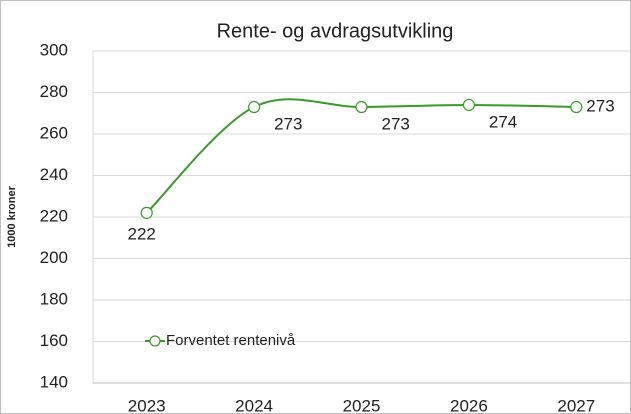 The width and height of the screenshot is (631, 414). What do you see at coordinates (54, 257) in the screenshot?
I see `y-tick-label: 200` at bounding box center [54, 257].